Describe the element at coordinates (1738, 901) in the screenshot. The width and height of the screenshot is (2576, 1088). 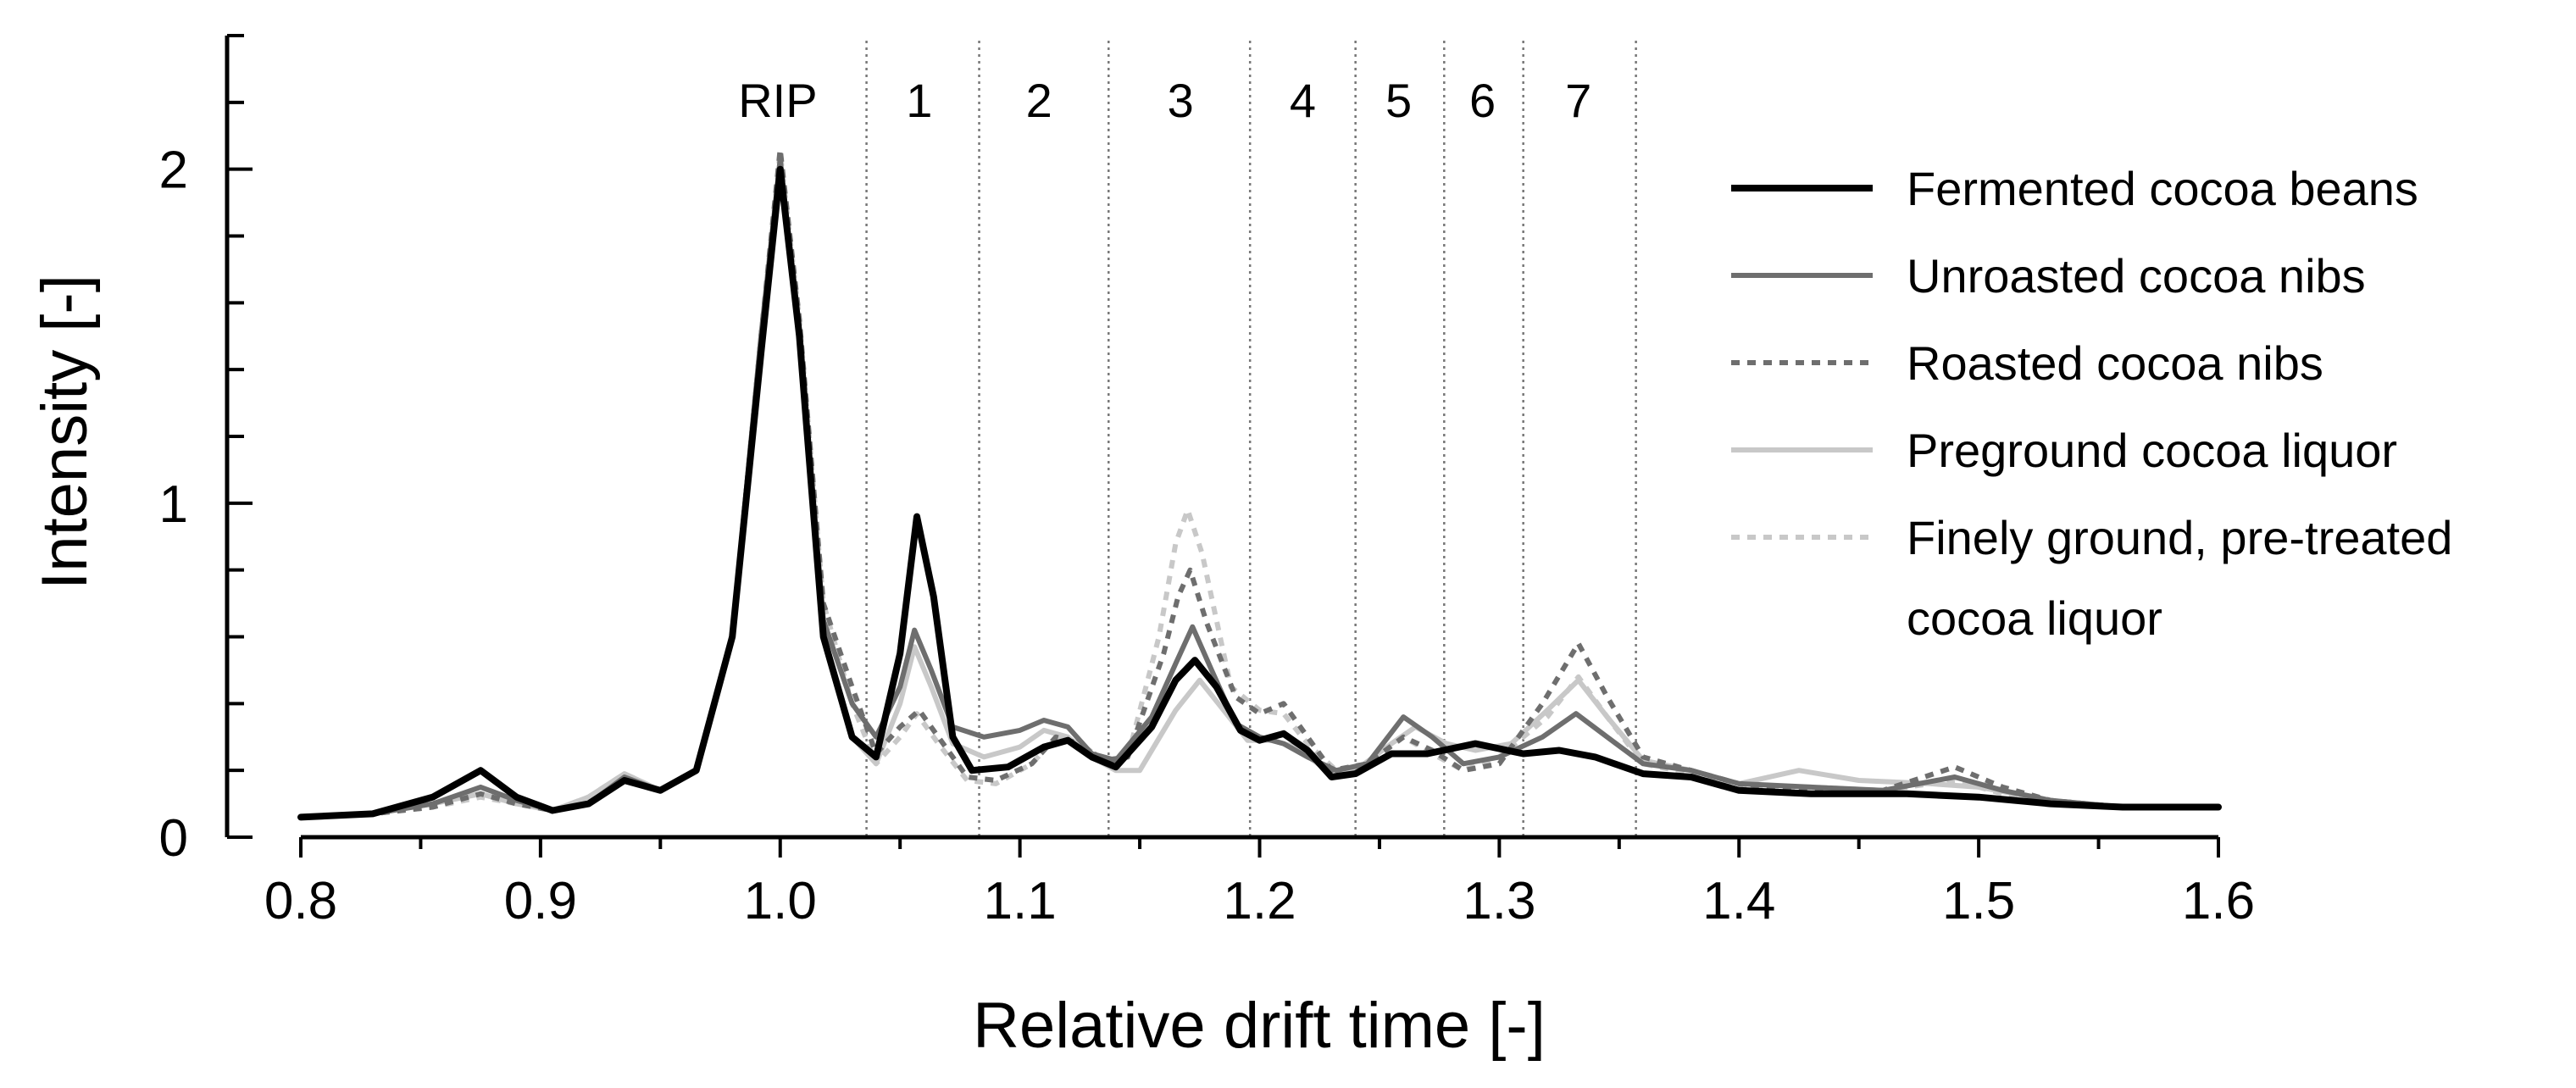
I see `x-tick-label: 1.4` at that location.